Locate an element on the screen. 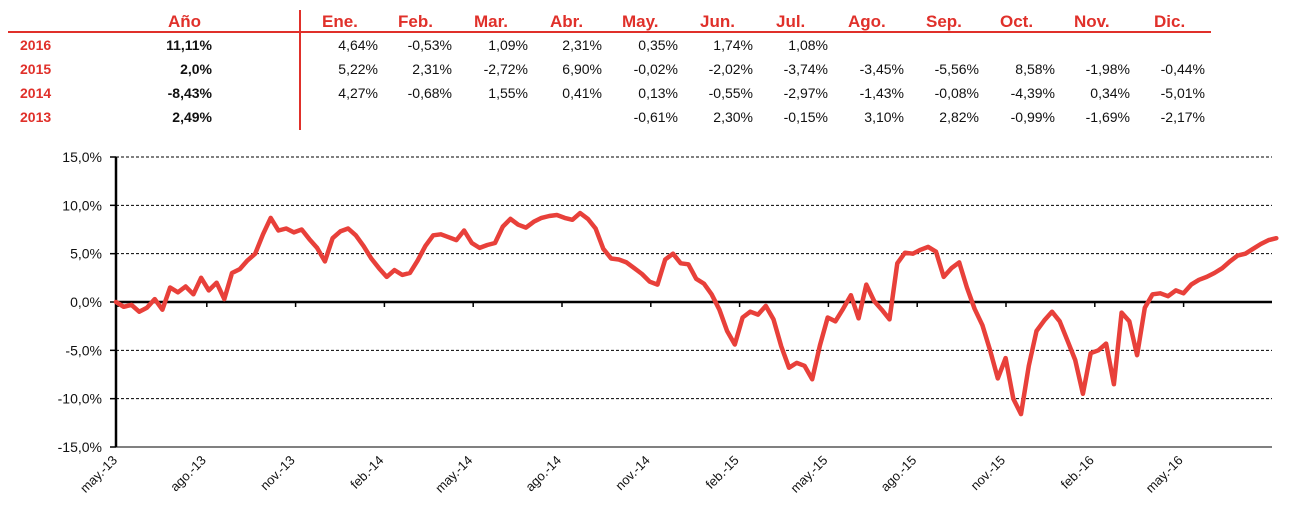 Image resolution: width=1290 pixels, height=524 pixels. row-year: 2015 is located at coordinates (36, 69).